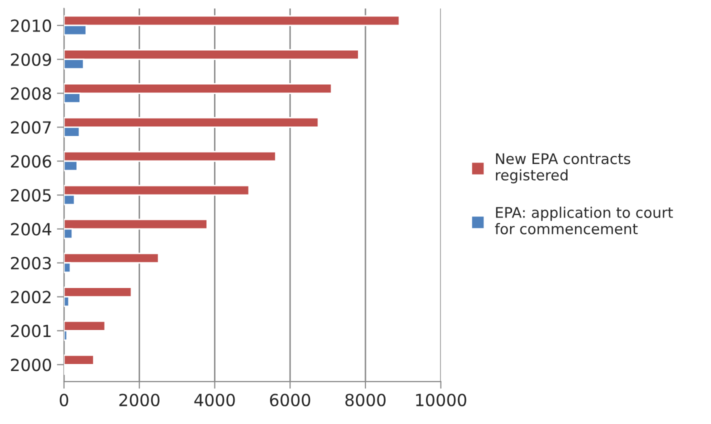 This screenshot has height=424, width=711. What do you see at coordinates (30, 331) in the screenshot?
I see `y-tick-label: 2001` at bounding box center [30, 331].